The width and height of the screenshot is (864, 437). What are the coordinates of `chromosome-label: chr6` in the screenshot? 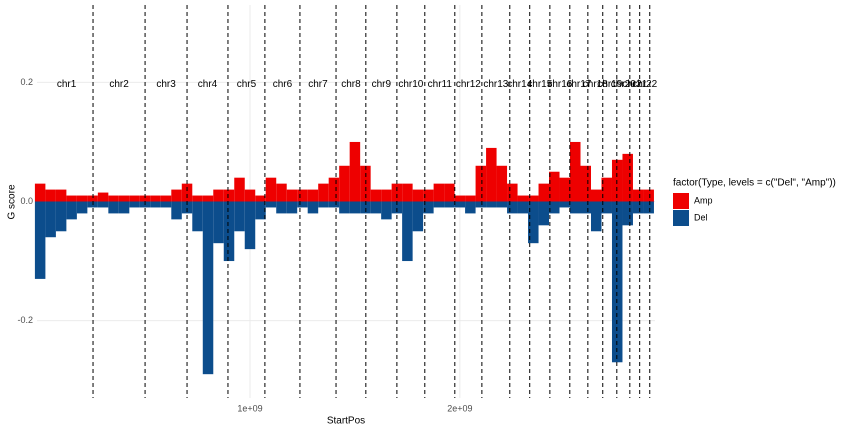 It's located at (283, 84).